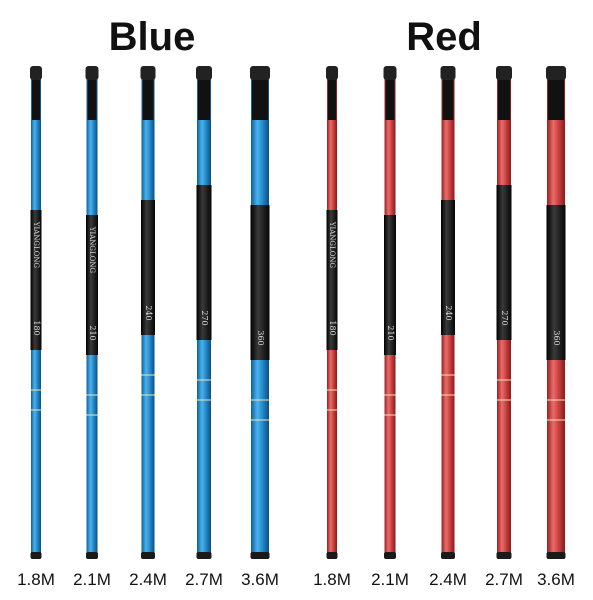 This screenshot has height=600, width=593. Describe the element at coordinates (152, 37) in the screenshot. I see `group-title: Blue` at that location.